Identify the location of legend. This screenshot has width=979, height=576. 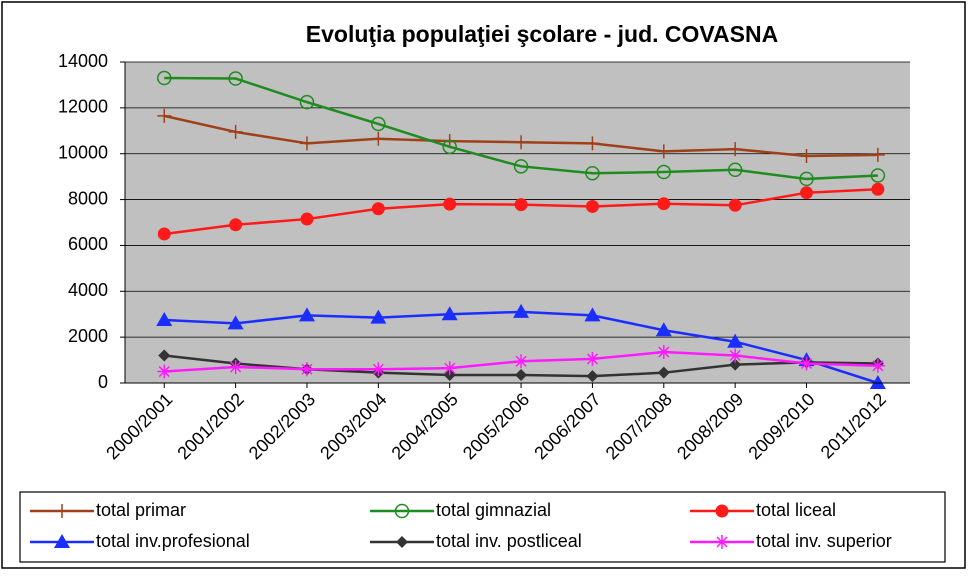
(482, 527).